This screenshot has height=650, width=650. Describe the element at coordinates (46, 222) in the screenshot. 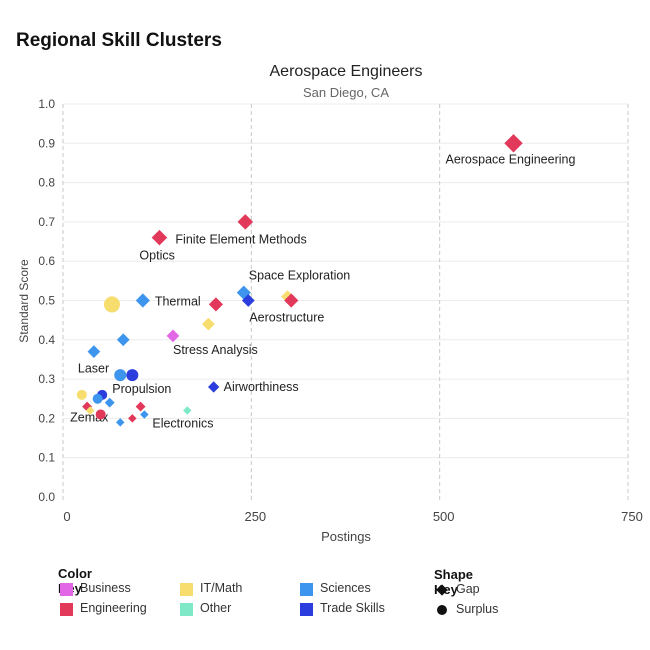

I see `y-tick-label: 0.7` at that location.